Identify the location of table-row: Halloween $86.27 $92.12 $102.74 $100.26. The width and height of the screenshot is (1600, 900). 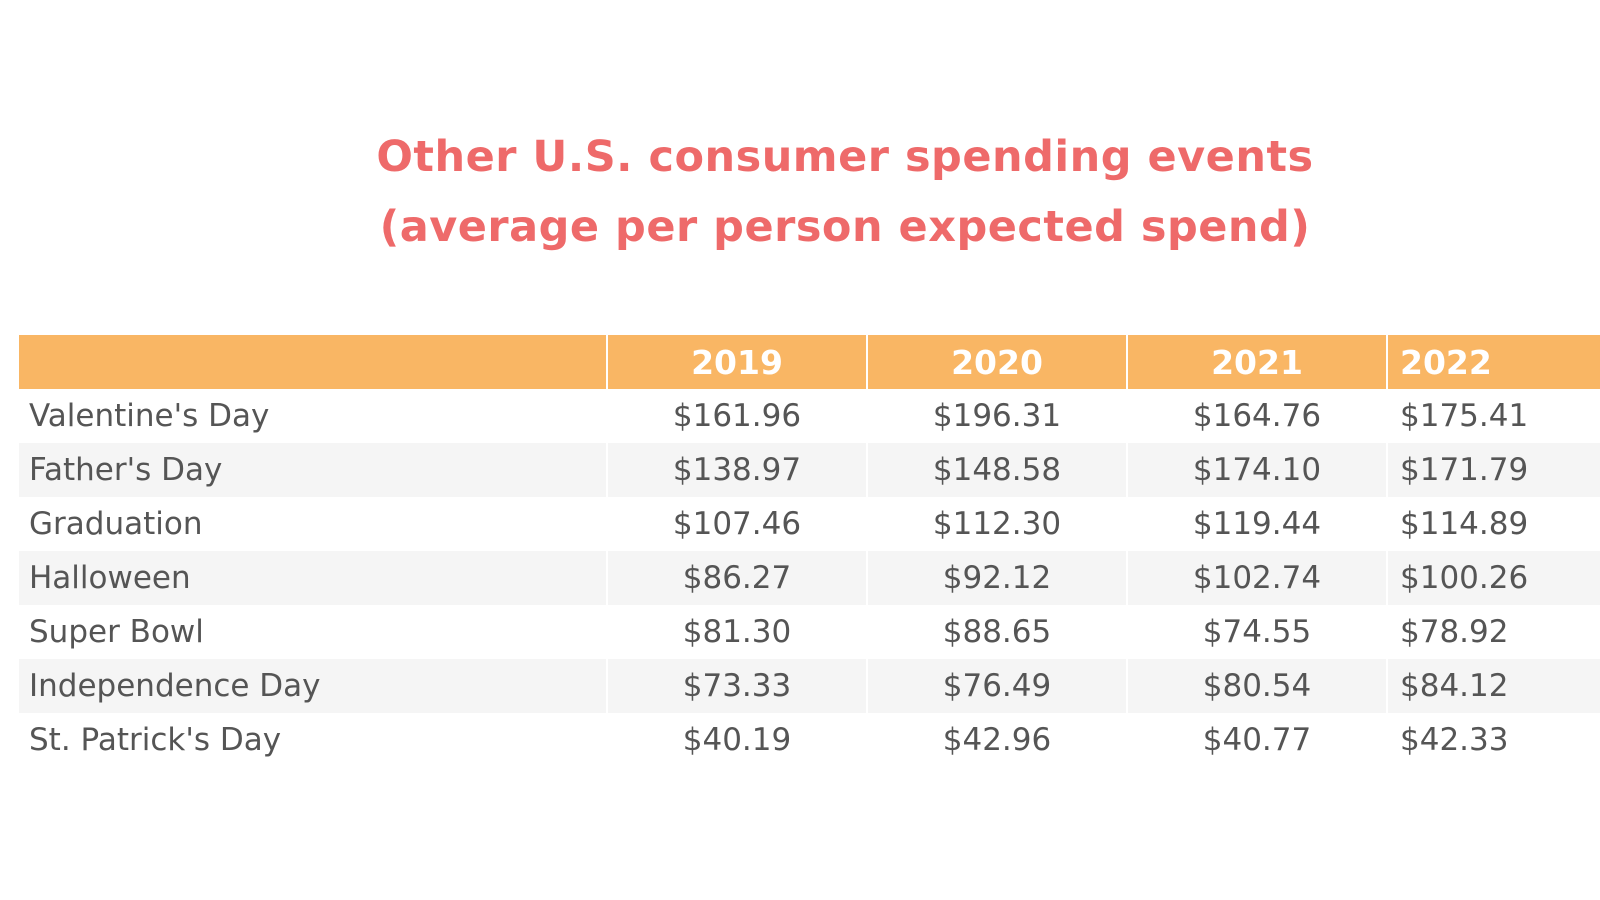
(809, 578).